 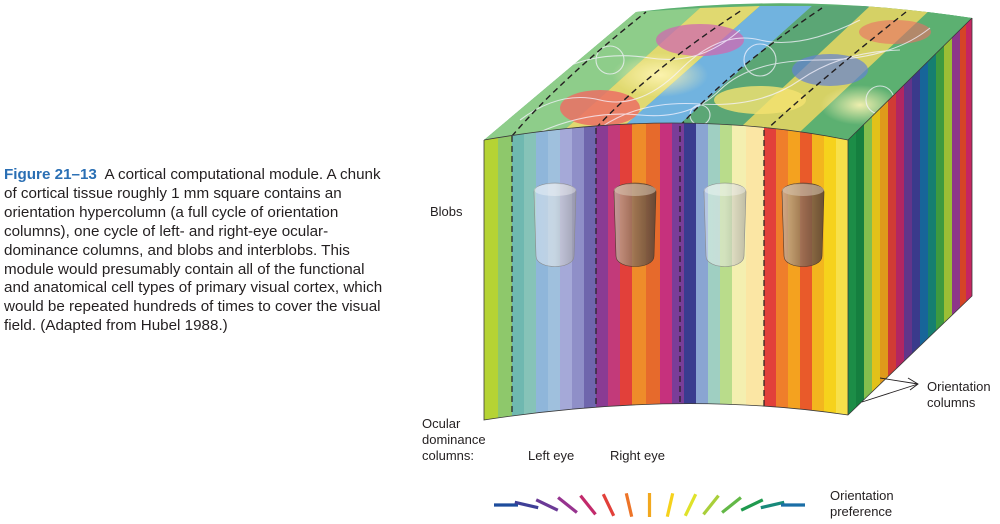 What do you see at coordinates (50, 174) in the screenshot?
I see `figure-number: Figure 21–13` at bounding box center [50, 174].